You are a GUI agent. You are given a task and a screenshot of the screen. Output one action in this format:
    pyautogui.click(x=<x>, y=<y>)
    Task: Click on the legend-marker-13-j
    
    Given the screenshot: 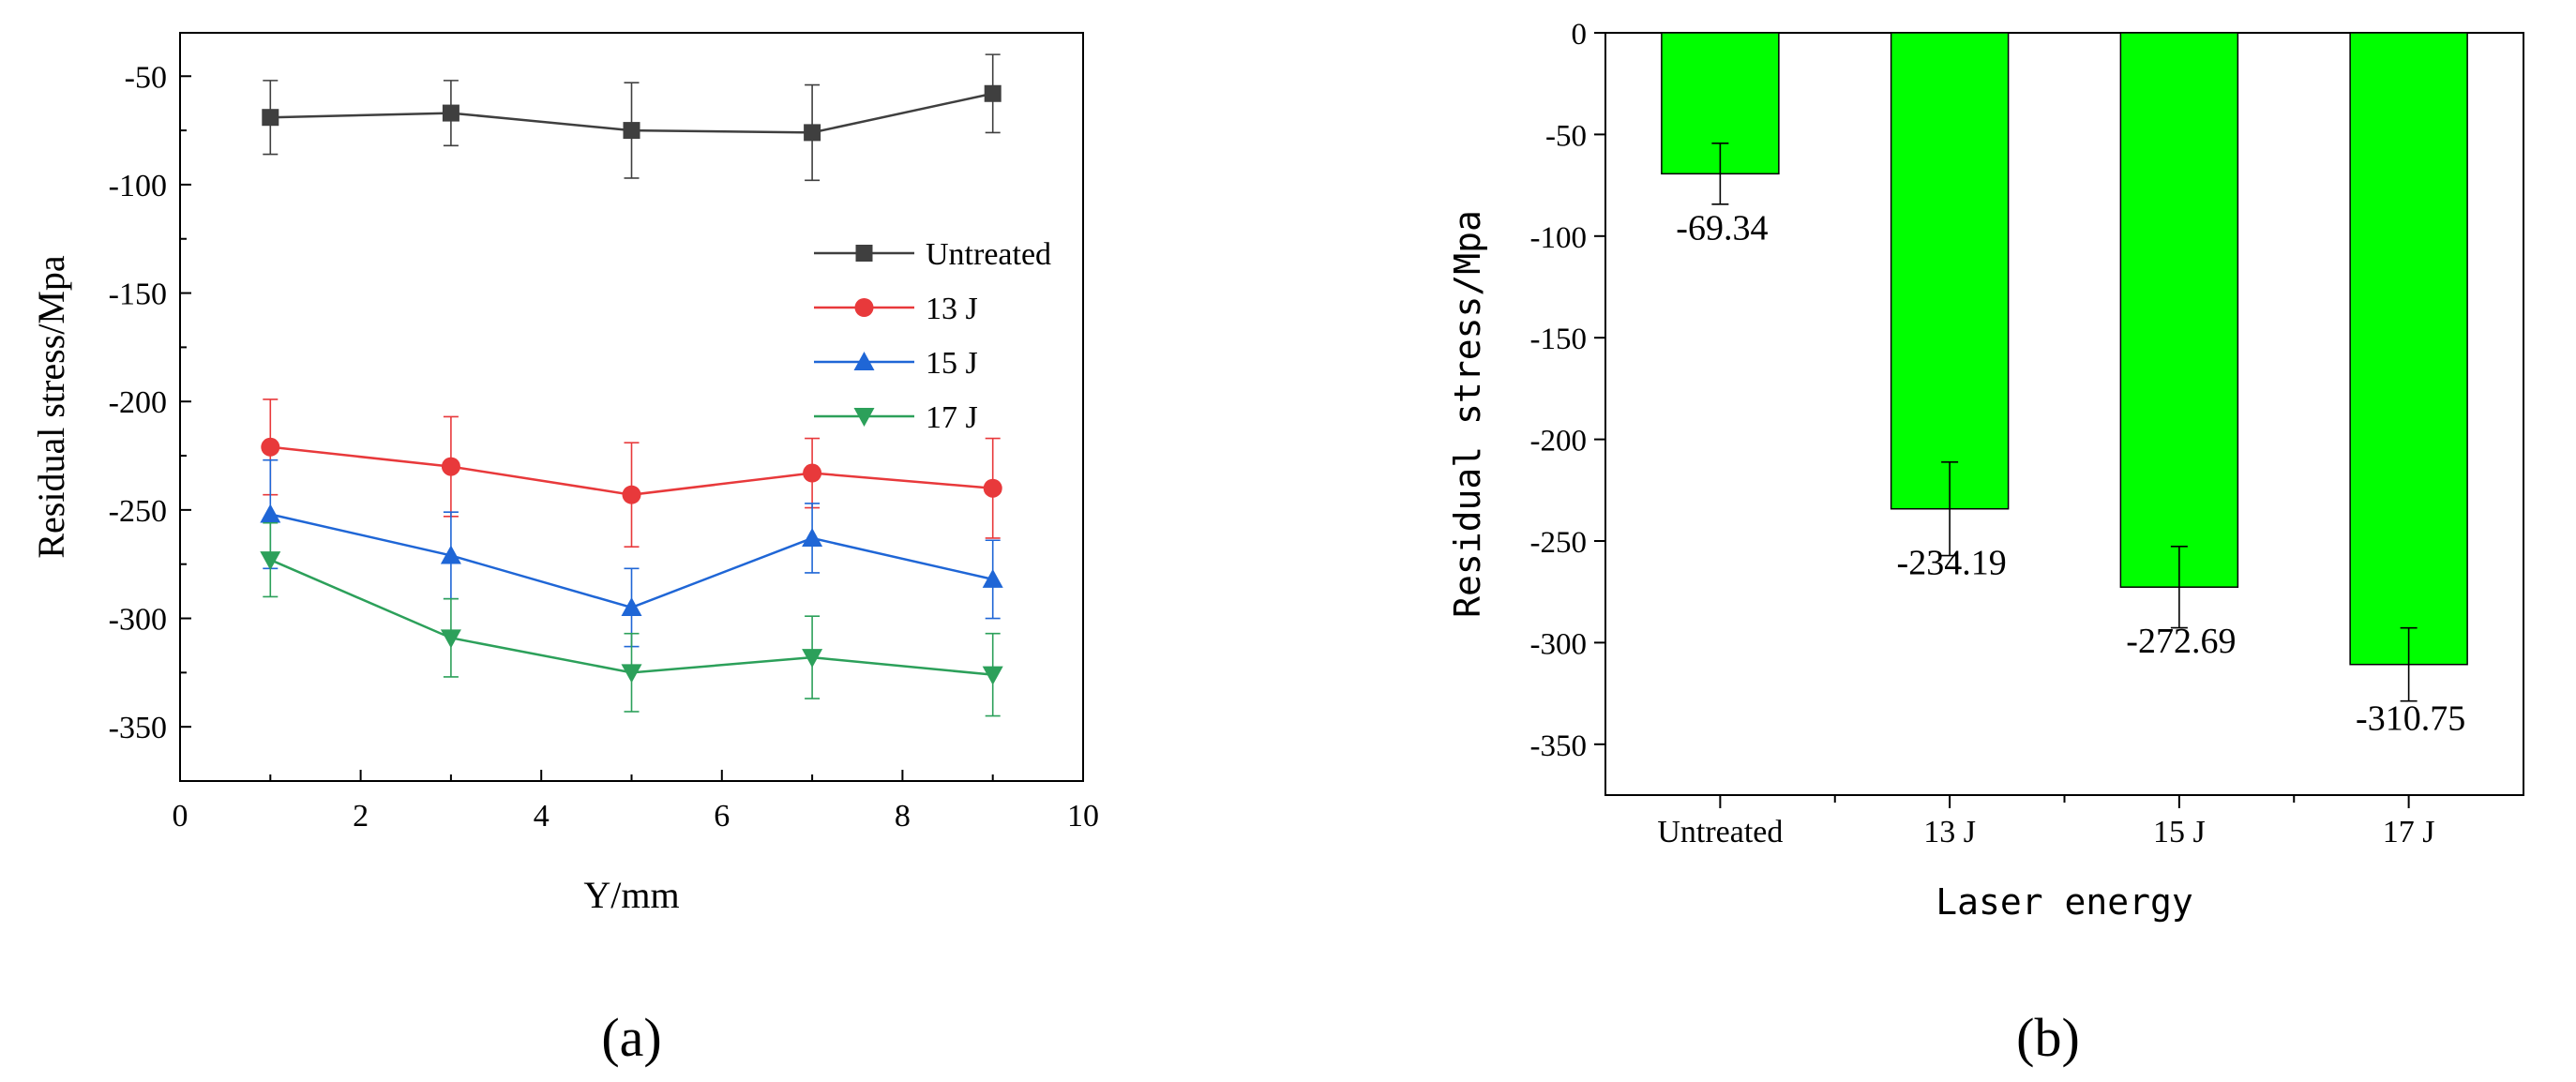 What is the action you would take?
    pyautogui.click(x=864, y=307)
    